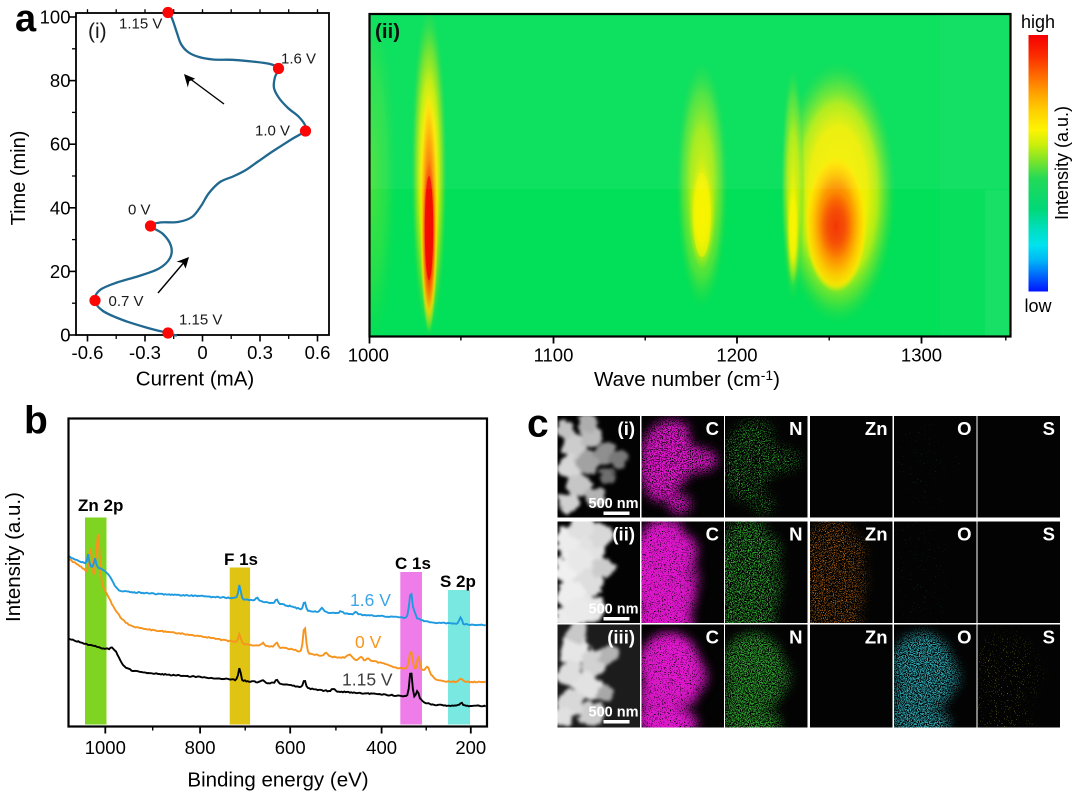  Describe the element at coordinates (413, 563) in the screenshot. I see `svg-text: C 1s` at that location.